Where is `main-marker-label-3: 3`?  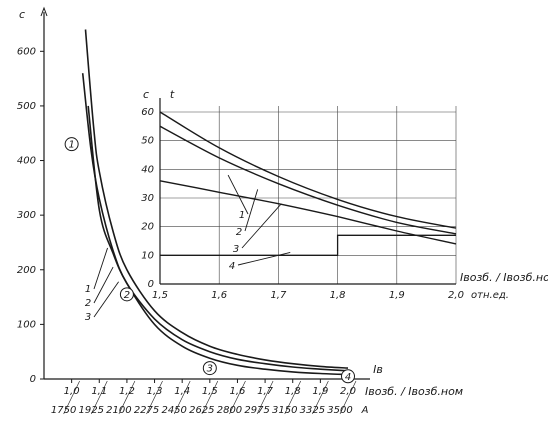 main-marker-label-3: 3 is located at coordinates (210, 369).